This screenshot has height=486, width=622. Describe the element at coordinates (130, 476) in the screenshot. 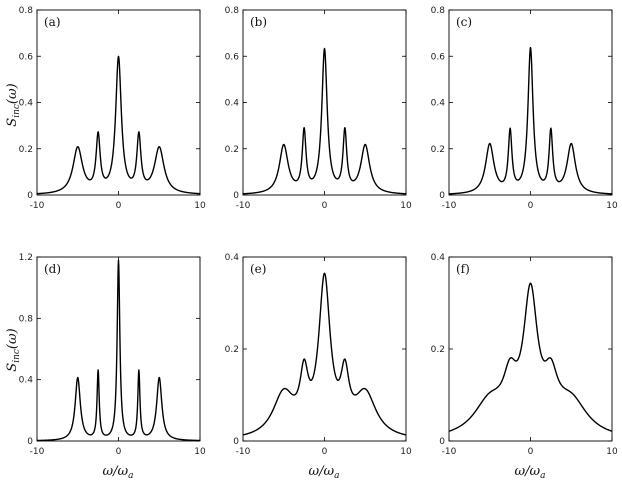

I see `xlabel-left-sub: a` at that location.